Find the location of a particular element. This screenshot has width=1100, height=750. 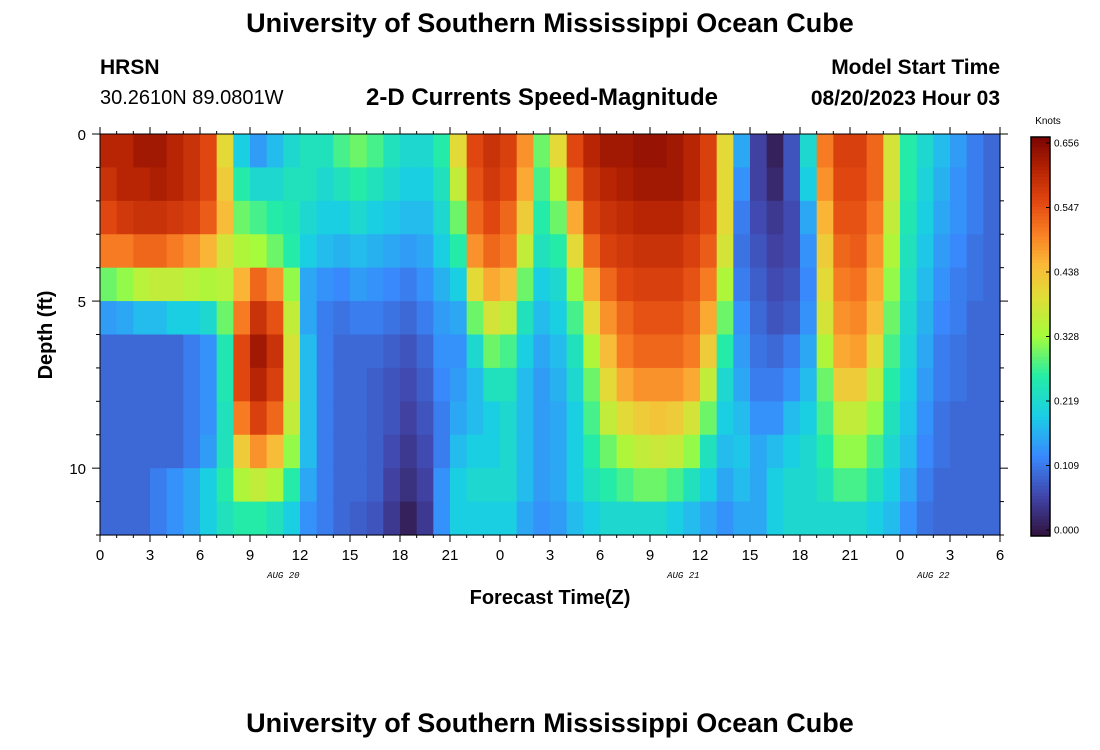

x-axis-title: Forecast Time(Z) is located at coordinates (550, 598).